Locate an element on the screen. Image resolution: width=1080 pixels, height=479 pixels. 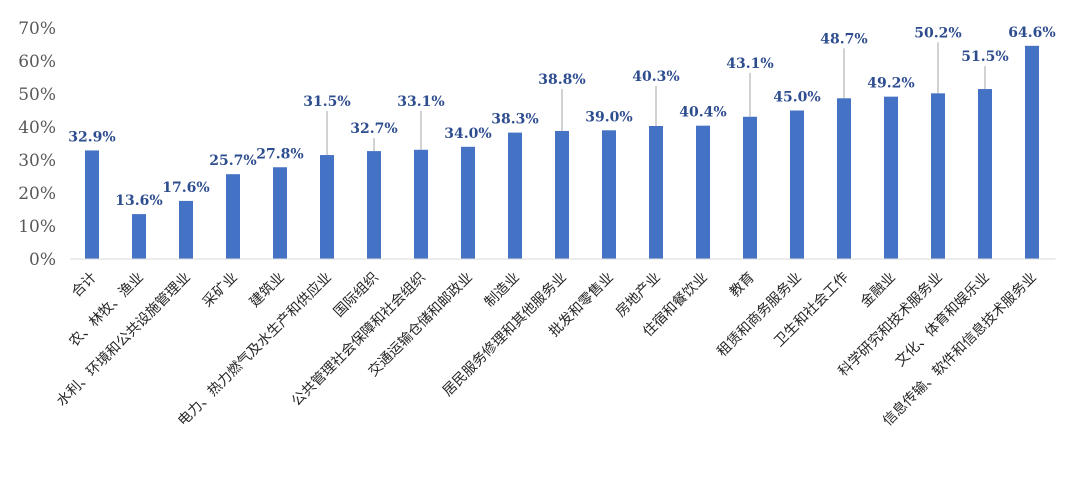
data-label: 45.0% is located at coordinates (796, 98).